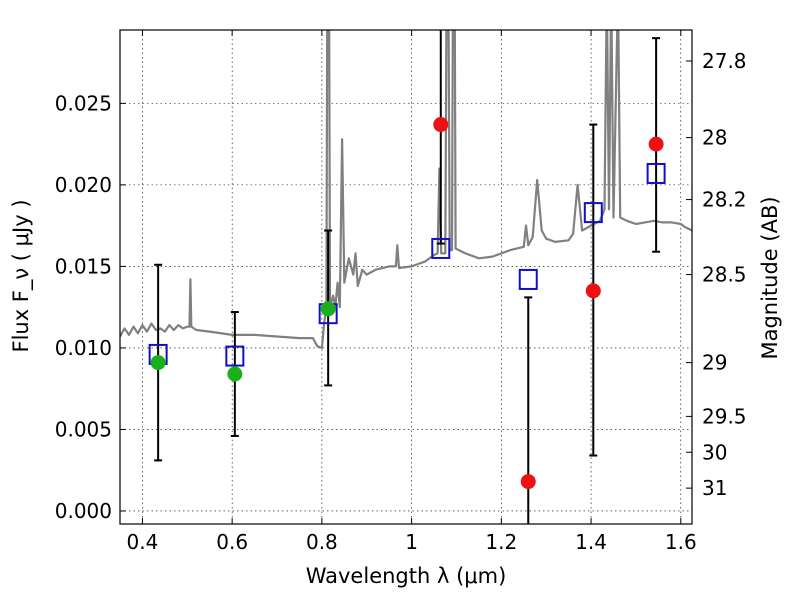 The width and height of the screenshot is (800, 600). What do you see at coordinates (83, 511) in the screenshot?
I see `y-tick-label: 0.000` at bounding box center [83, 511].